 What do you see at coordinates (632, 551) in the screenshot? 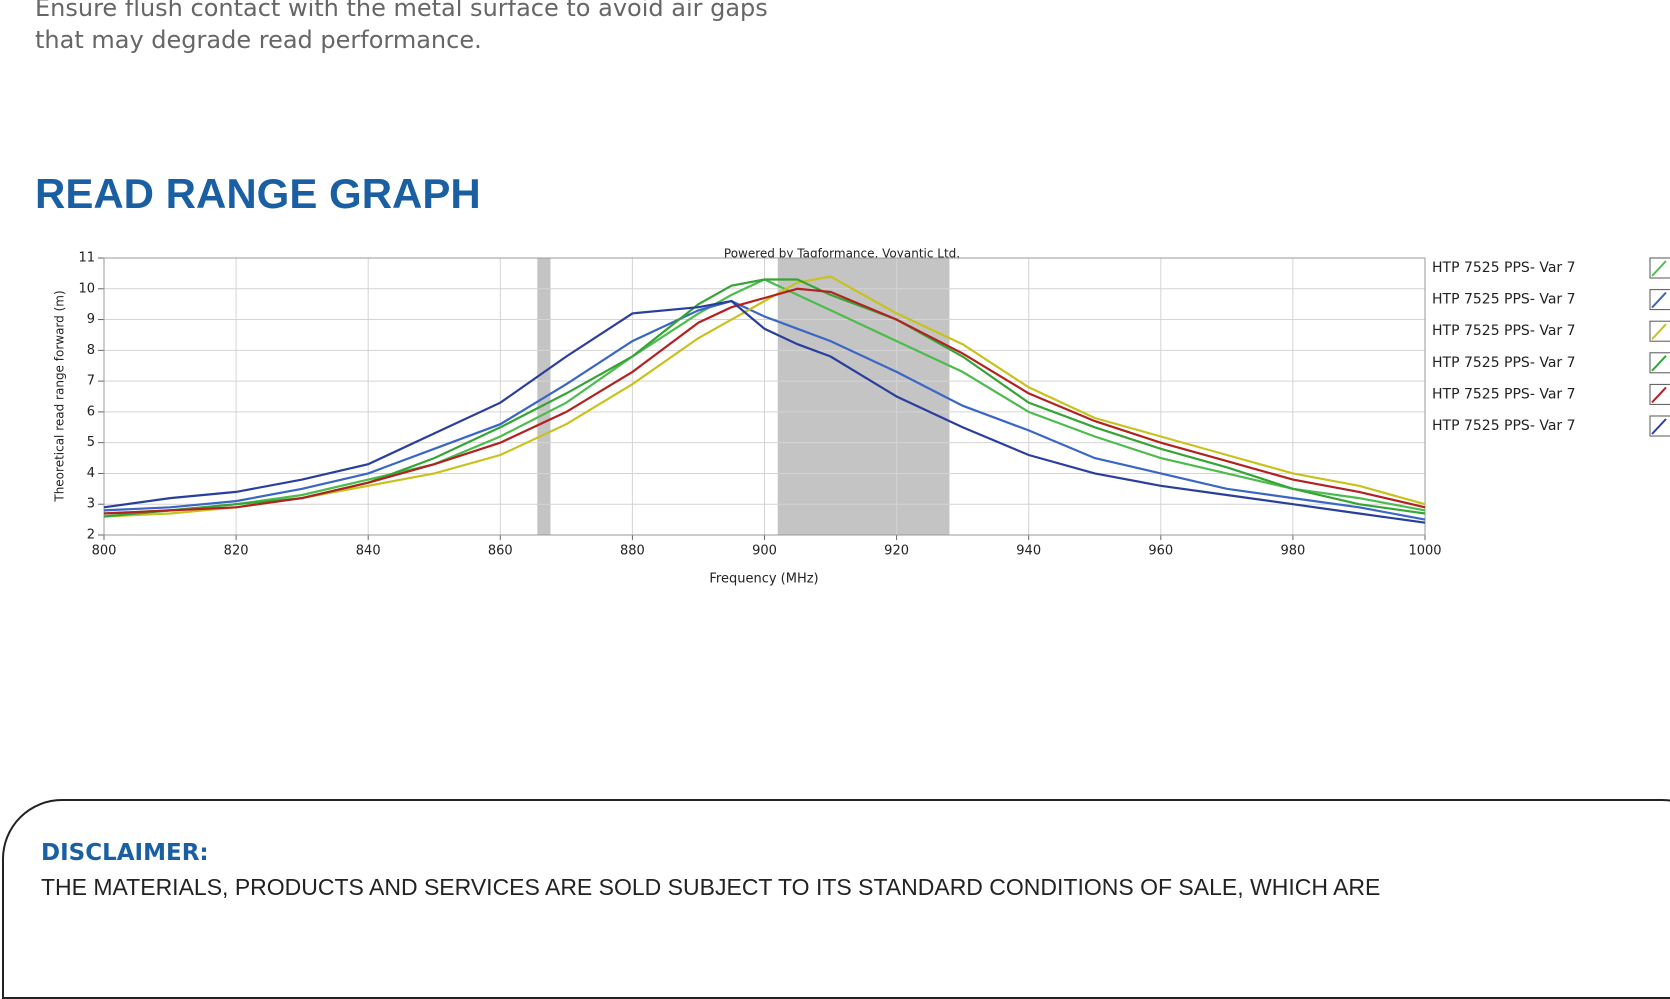
I see `x-tick-label: 880` at bounding box center [632, 551].